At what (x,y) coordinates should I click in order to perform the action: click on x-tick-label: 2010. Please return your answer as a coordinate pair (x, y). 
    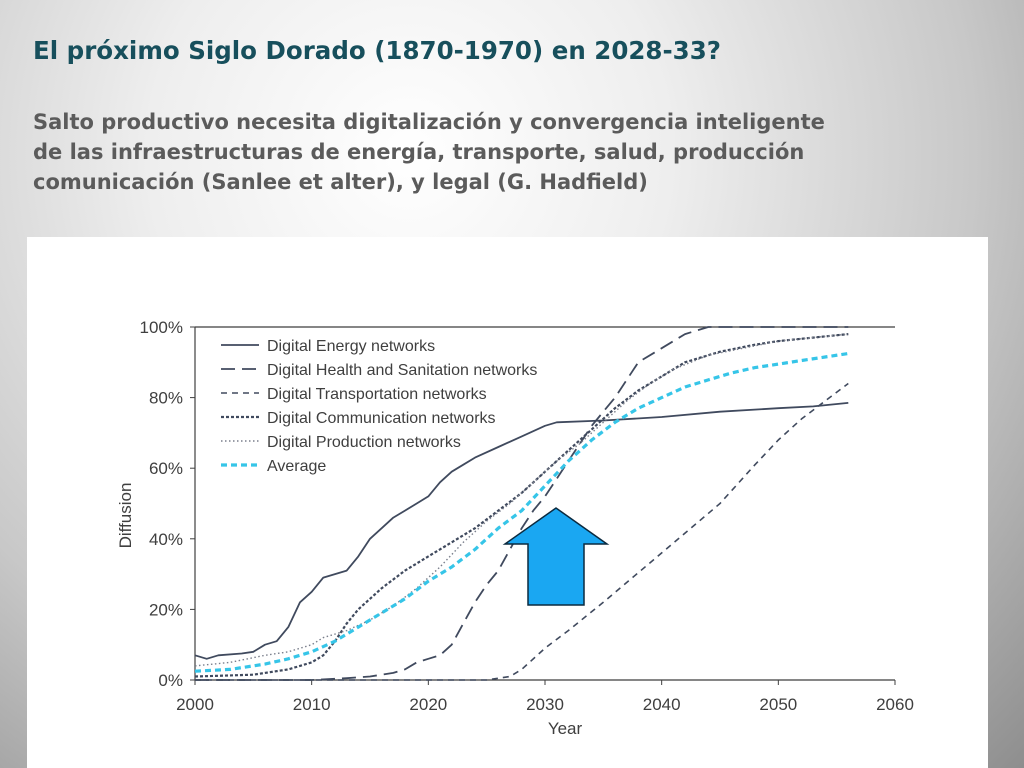
    Looking at the image, I should click on (312, 704).